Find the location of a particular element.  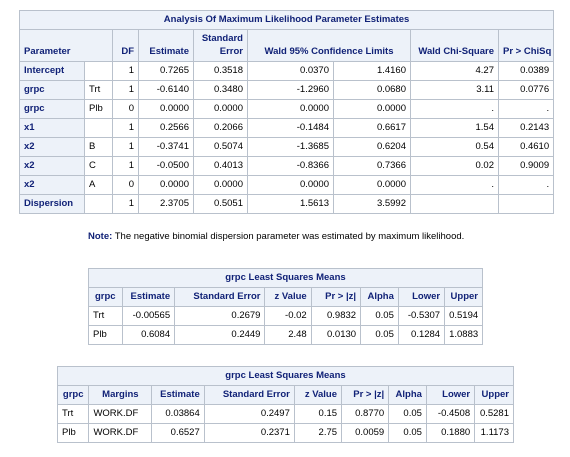

stderr-cell: 0.3518 is located at coordinates (220, 71).